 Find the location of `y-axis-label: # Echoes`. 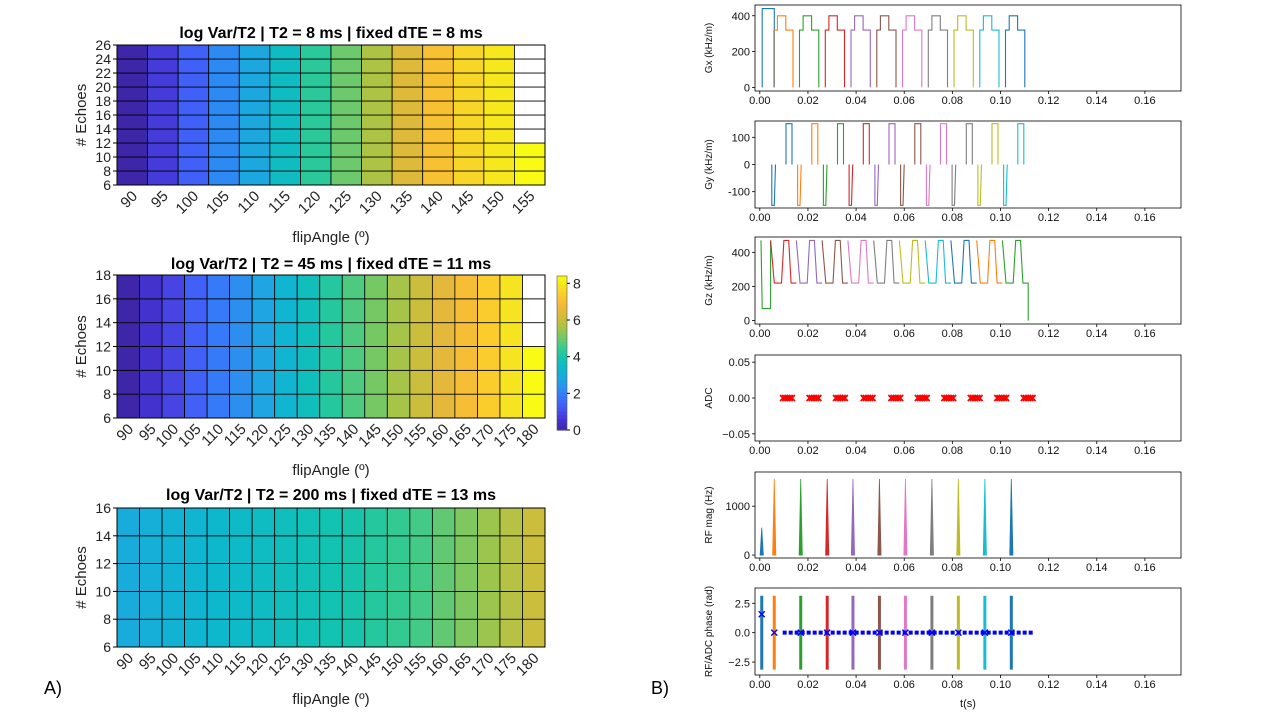

y-axis-label: # Echoes is located at coordinates (81, 115).